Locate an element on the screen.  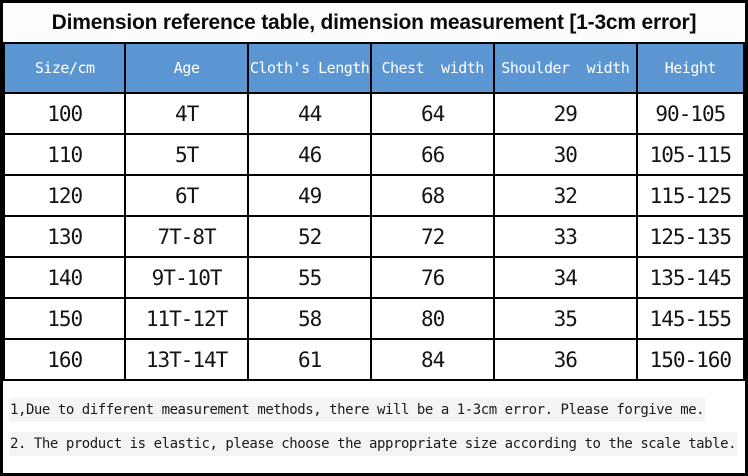
column-header-cloth-length: Cloth's Length is located at coordinates (309, 68).